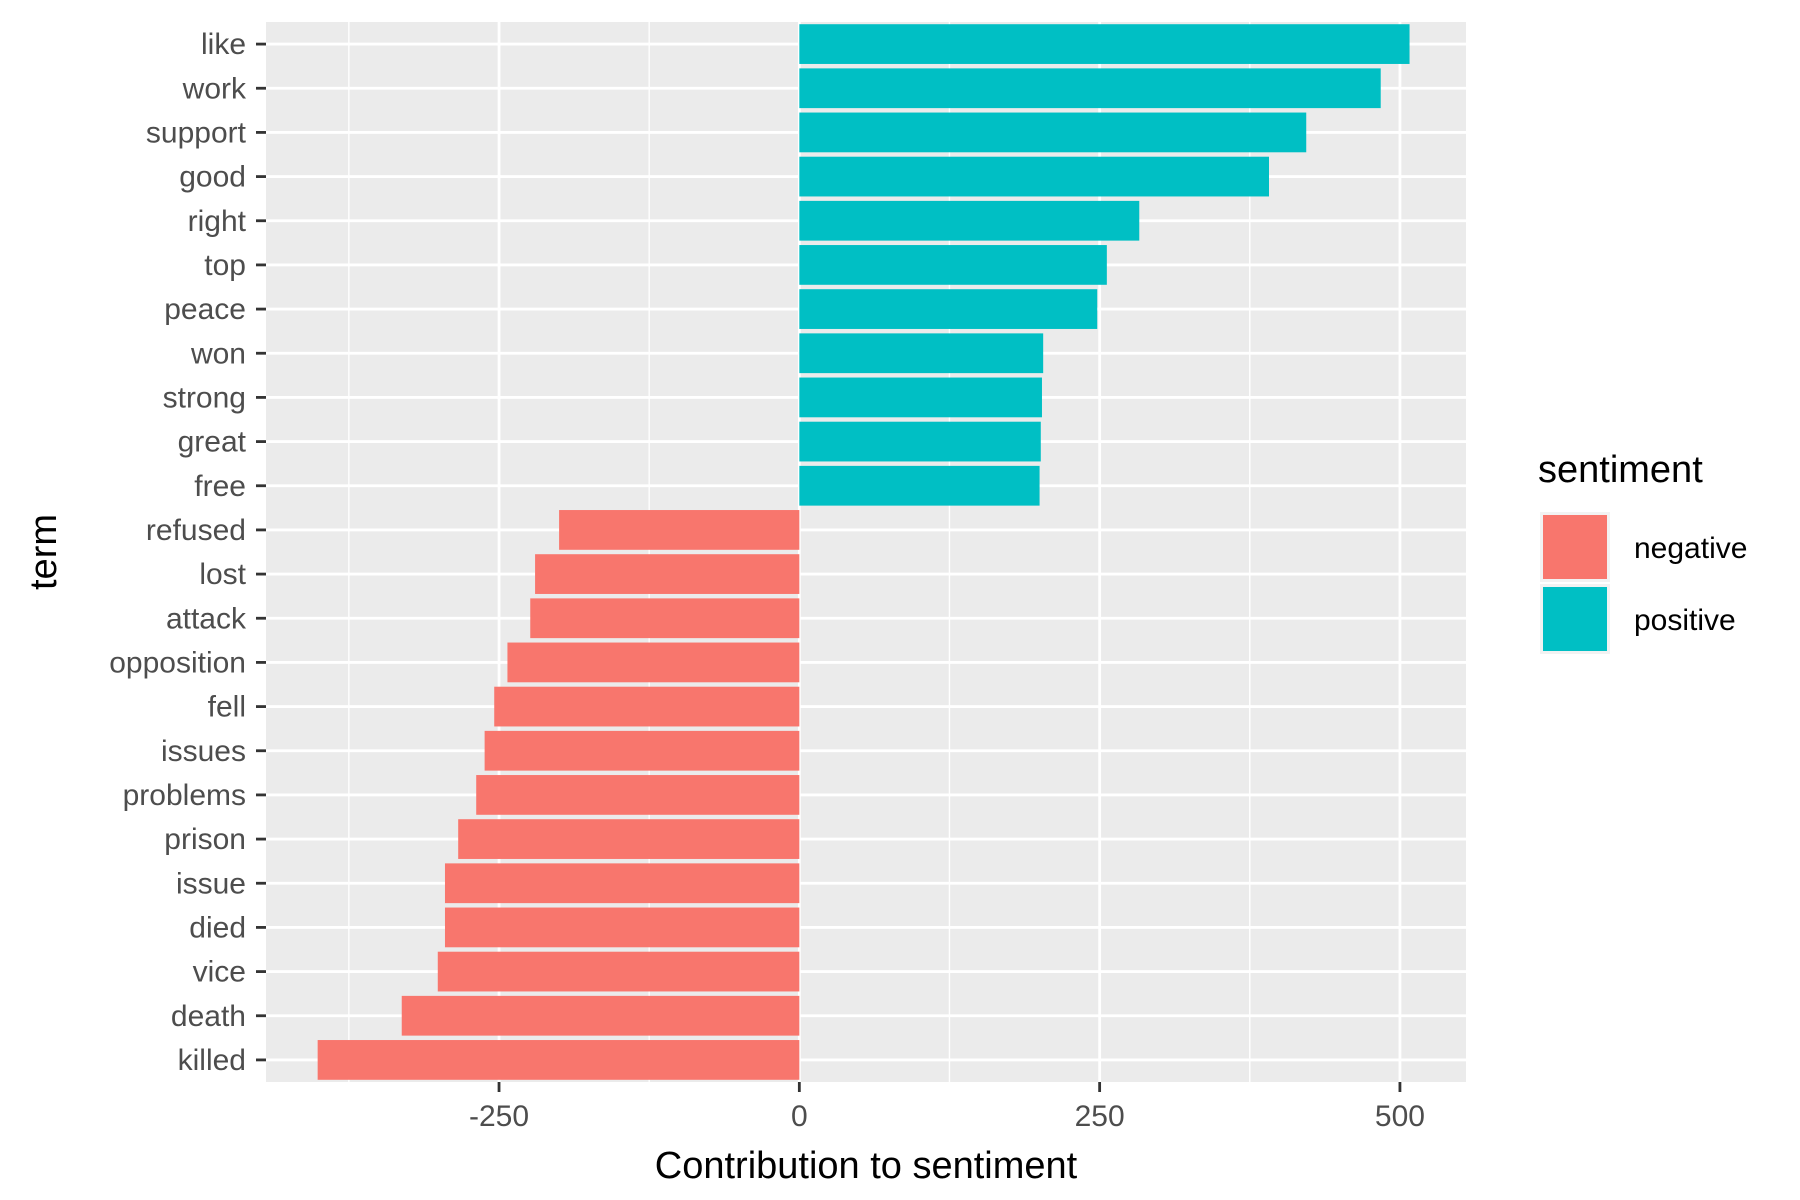  Describe the element at coordinates (212, 1060) in the screenshot. I see `y-tick-label: killed` at that location.